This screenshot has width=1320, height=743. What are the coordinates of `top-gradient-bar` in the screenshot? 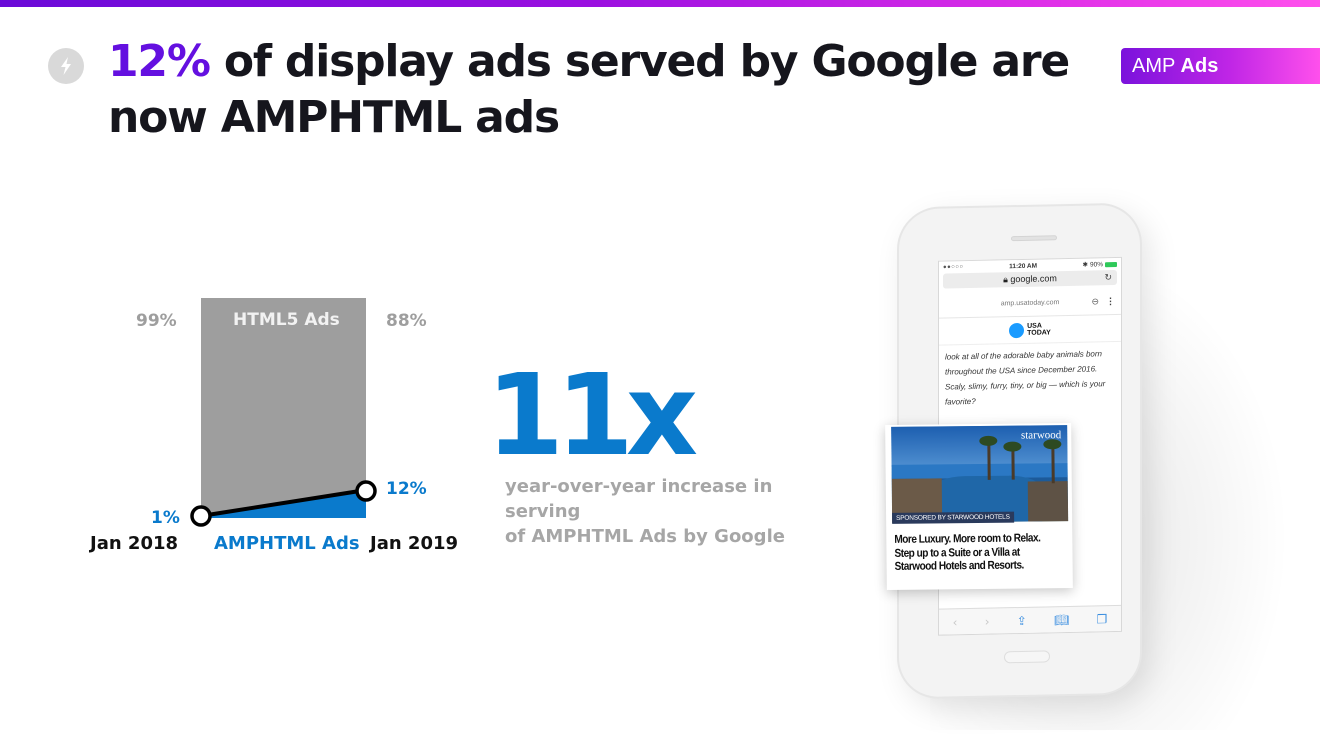 It's located at (660, 3).